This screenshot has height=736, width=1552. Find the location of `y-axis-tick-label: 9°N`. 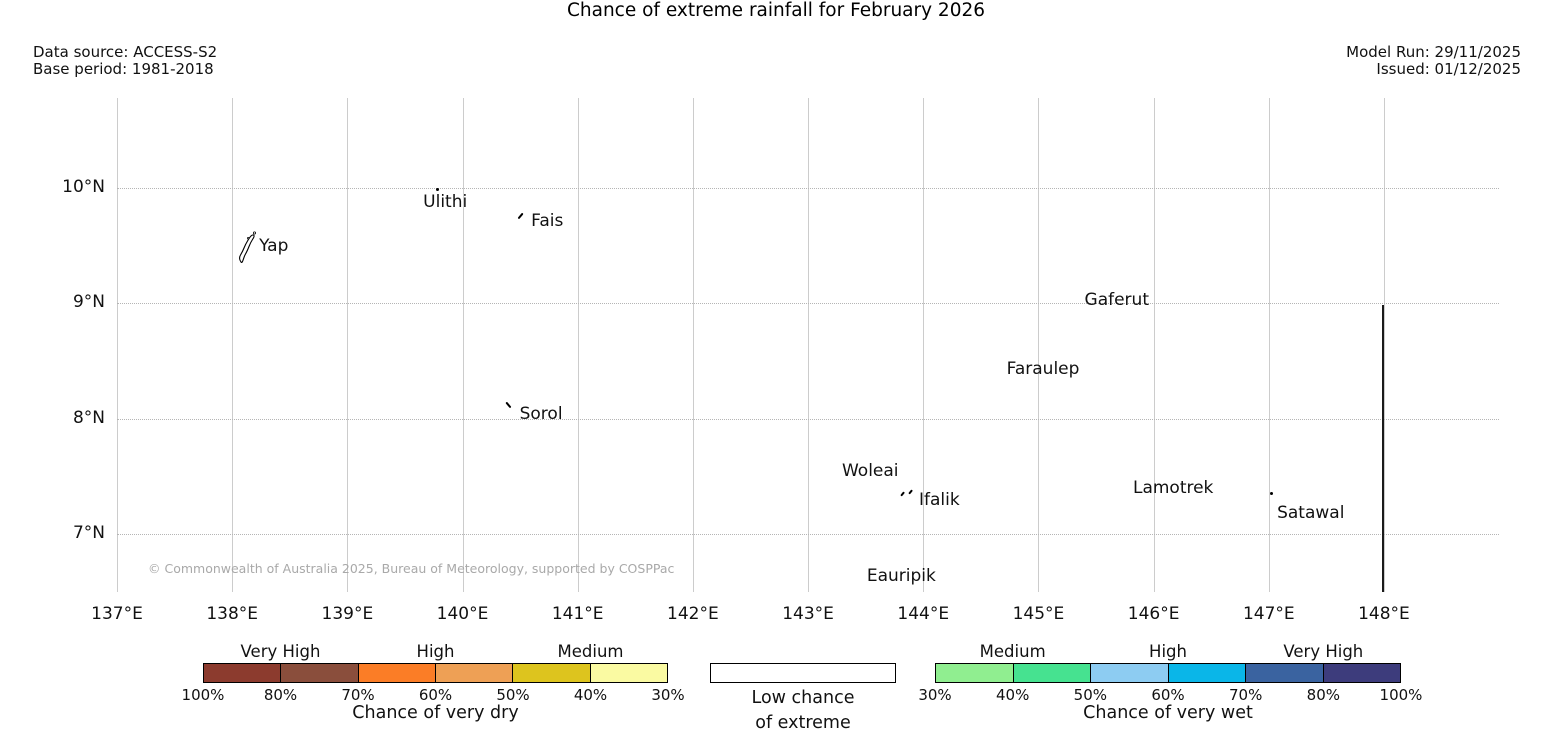

y-axis-tick-label: 9°N is located at coordinates (88, 302).